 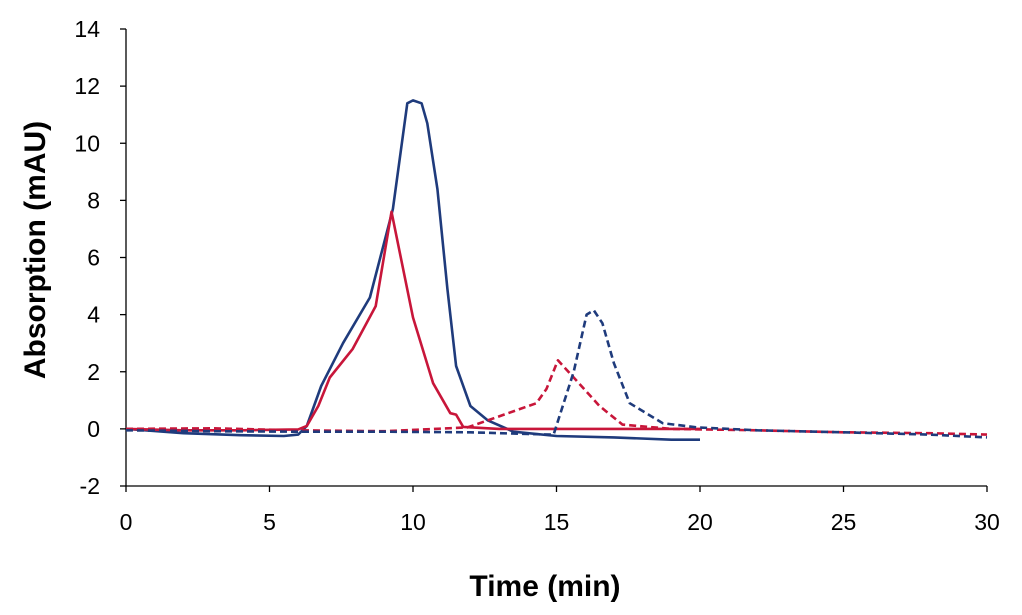 I want to click on x-tick-label: 30, so click(x=987, y=522).